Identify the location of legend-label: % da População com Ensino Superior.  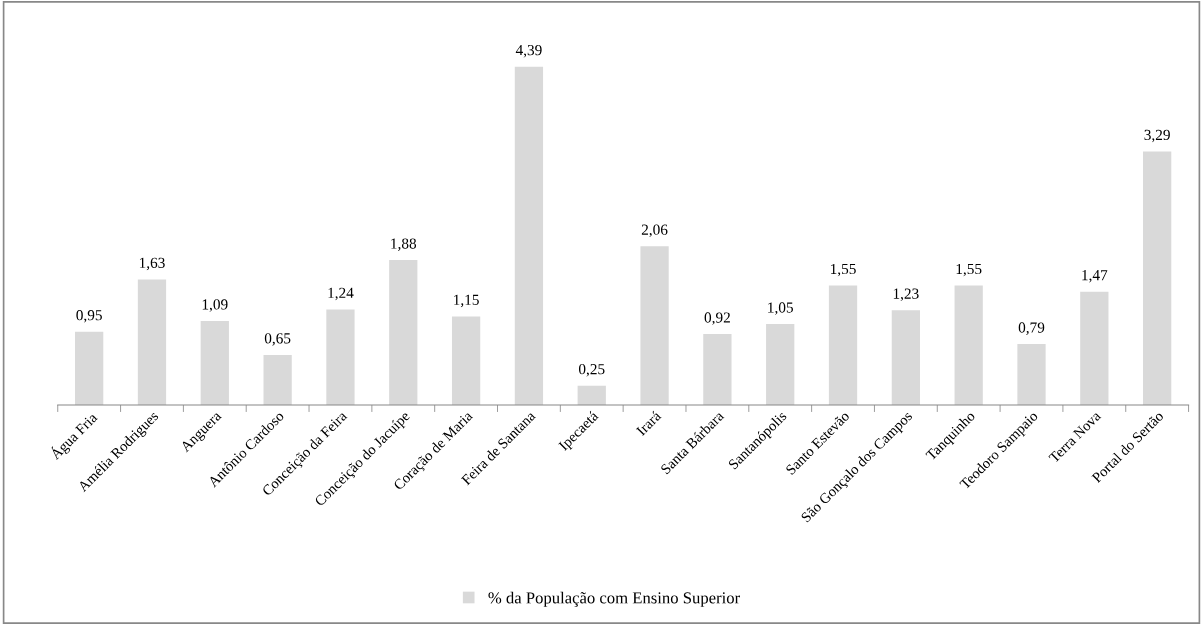
(614, 599).